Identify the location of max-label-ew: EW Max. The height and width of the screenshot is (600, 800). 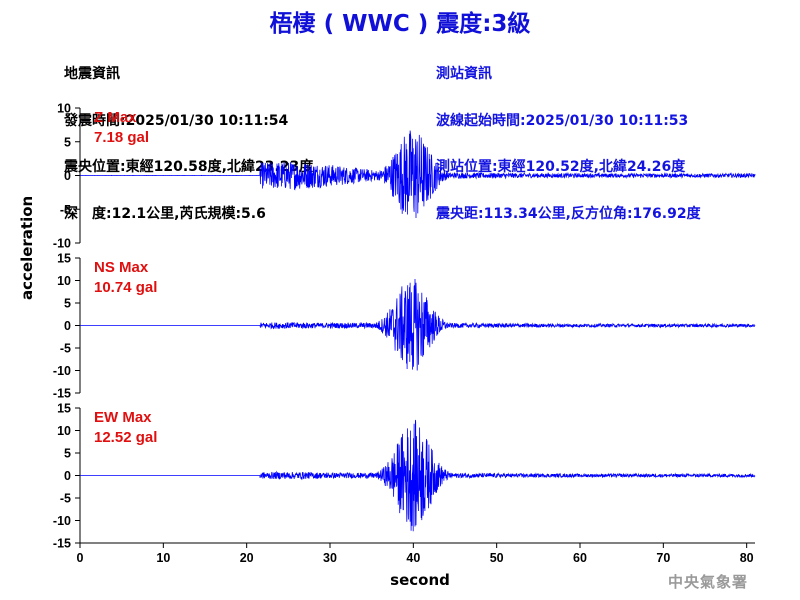
(123, 417).